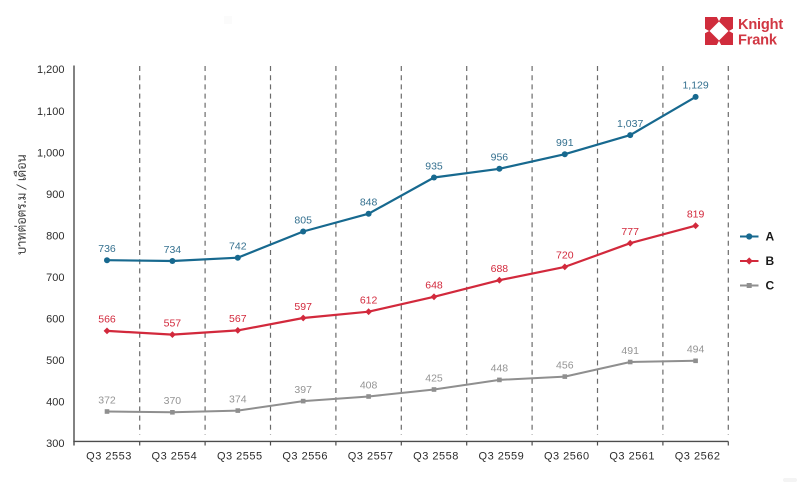 The width and height of the screenshot is (800, 487). I want to click on svg-text: 688, so click(500, 269).